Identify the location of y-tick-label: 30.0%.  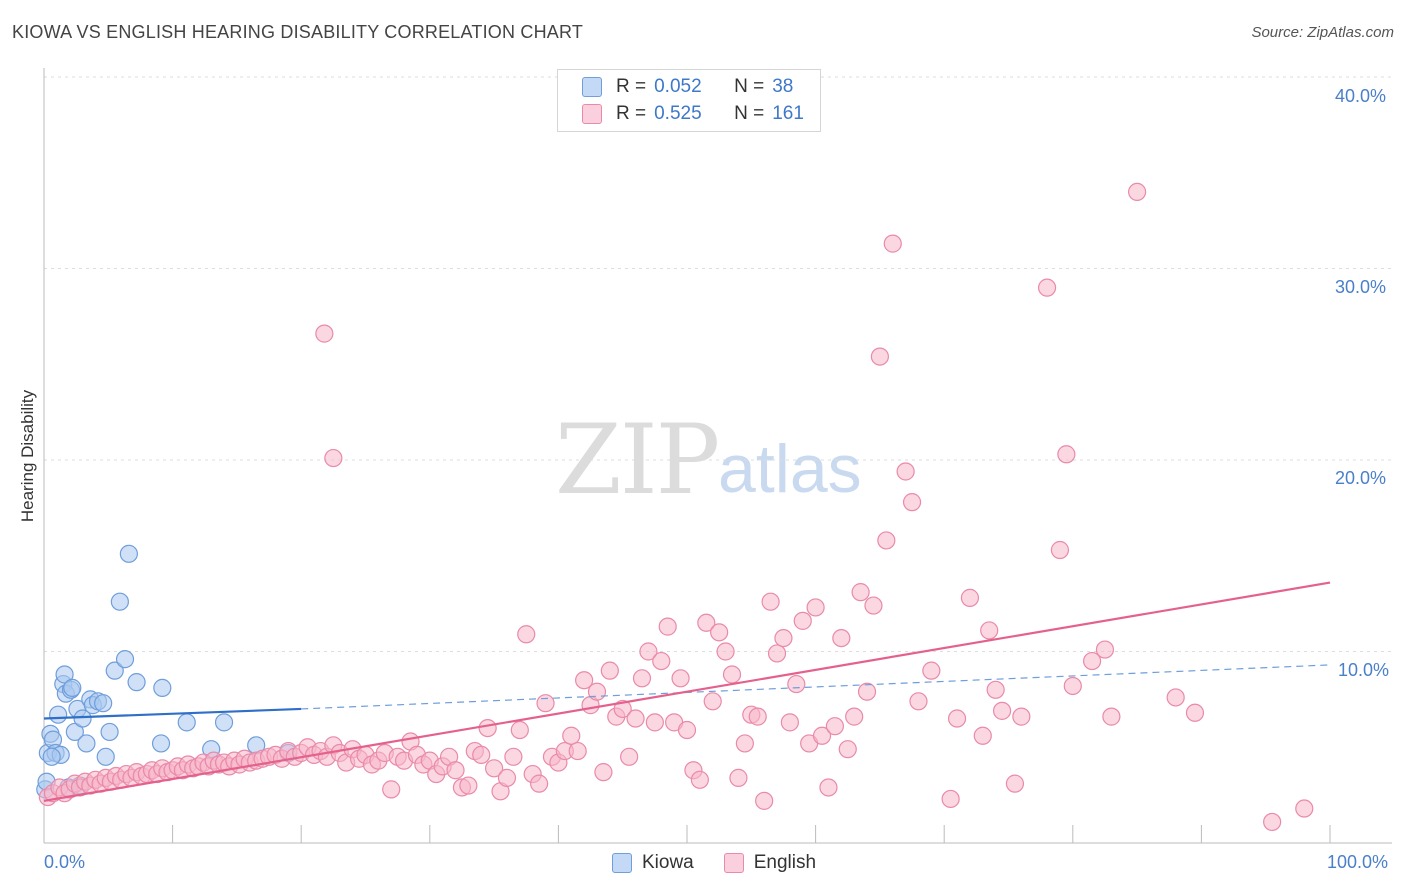
(1361, 287).